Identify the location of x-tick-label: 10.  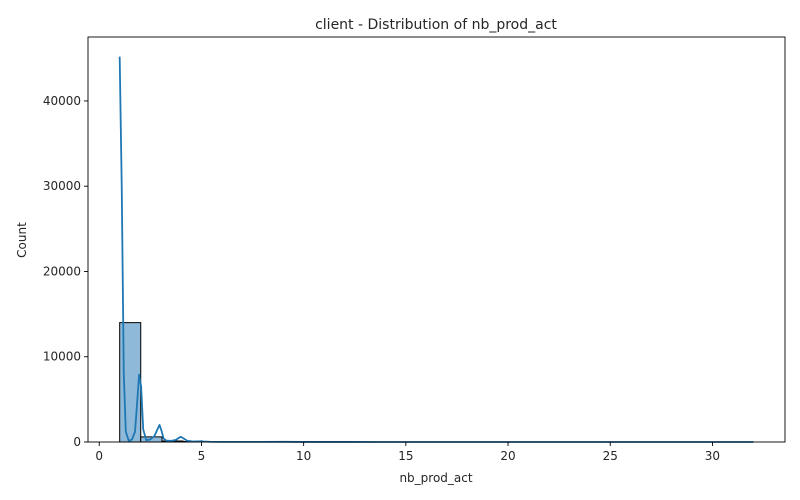
(303, 456).